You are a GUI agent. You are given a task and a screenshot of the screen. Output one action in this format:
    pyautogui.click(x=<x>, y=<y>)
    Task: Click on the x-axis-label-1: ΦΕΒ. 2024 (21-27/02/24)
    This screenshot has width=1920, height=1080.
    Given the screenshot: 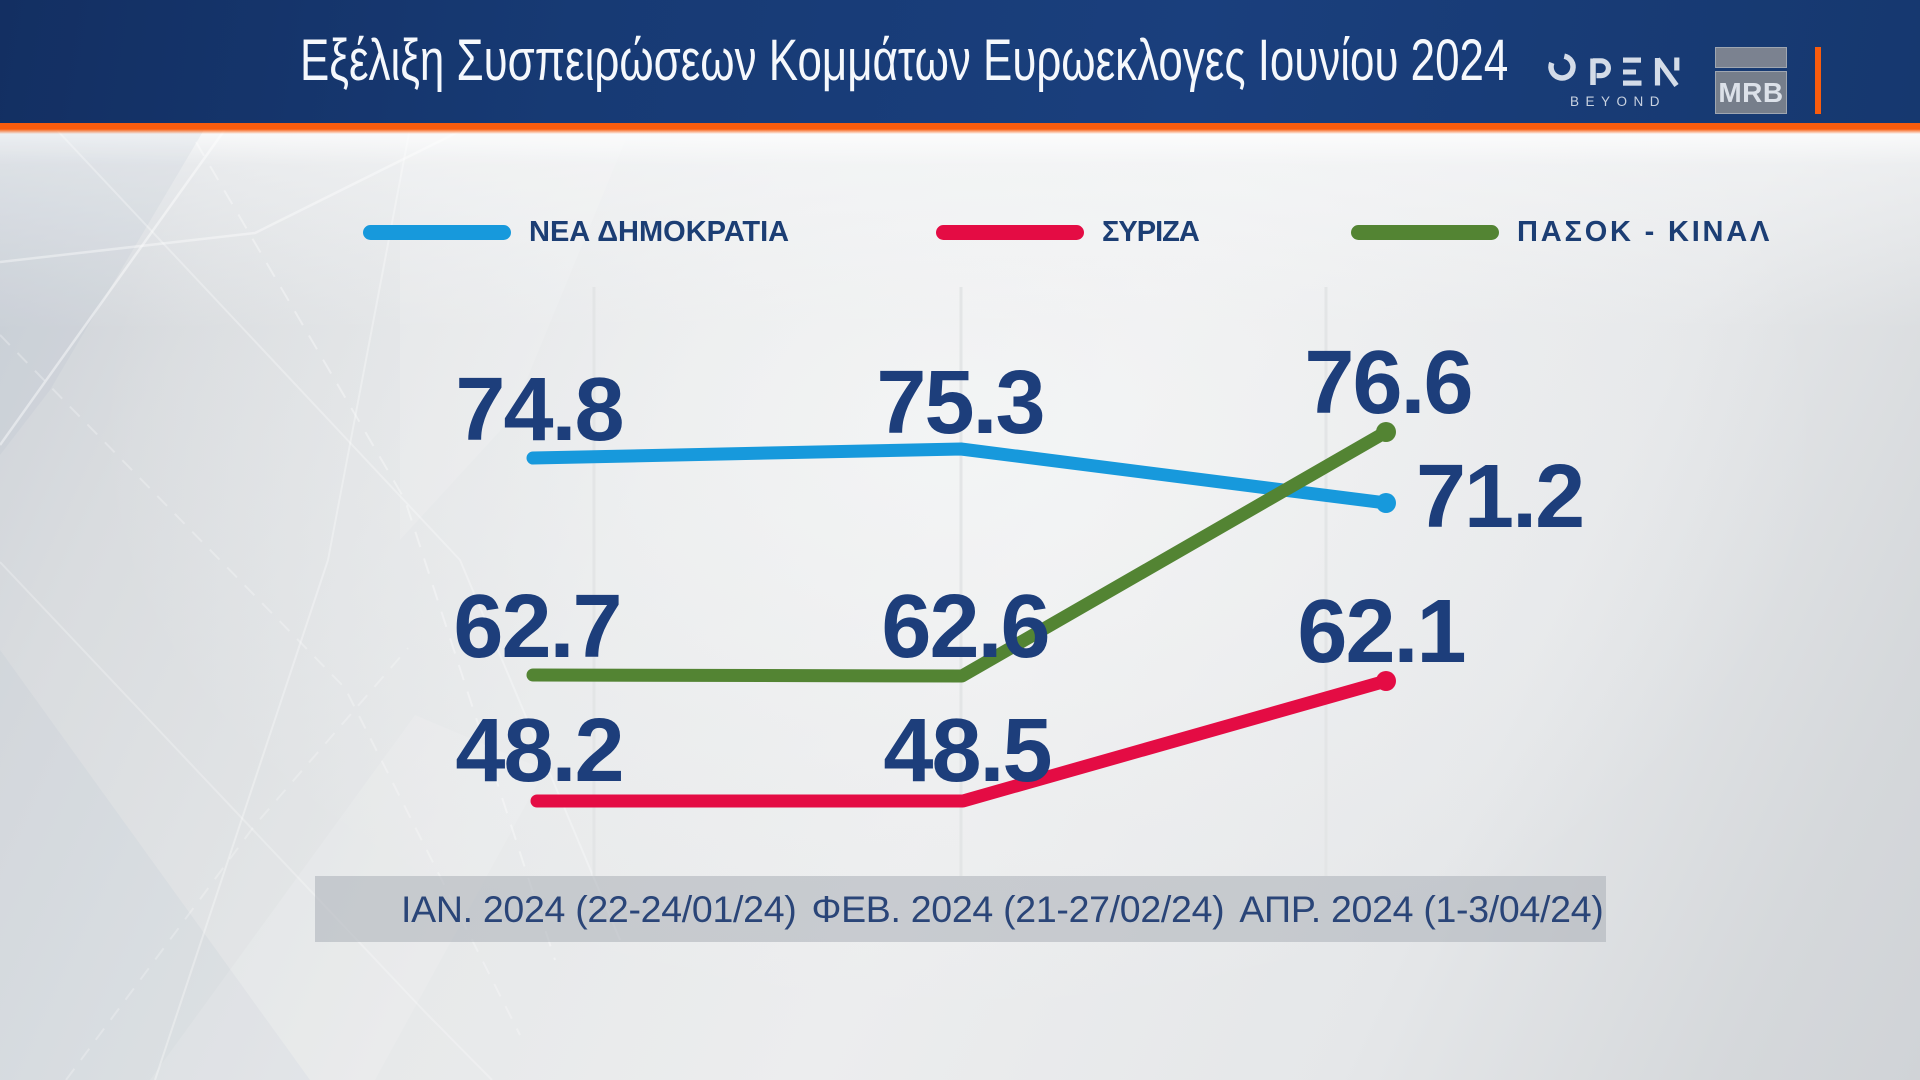 What is the action you would take?
    pyautogui.click(x=1018, y=908)
    